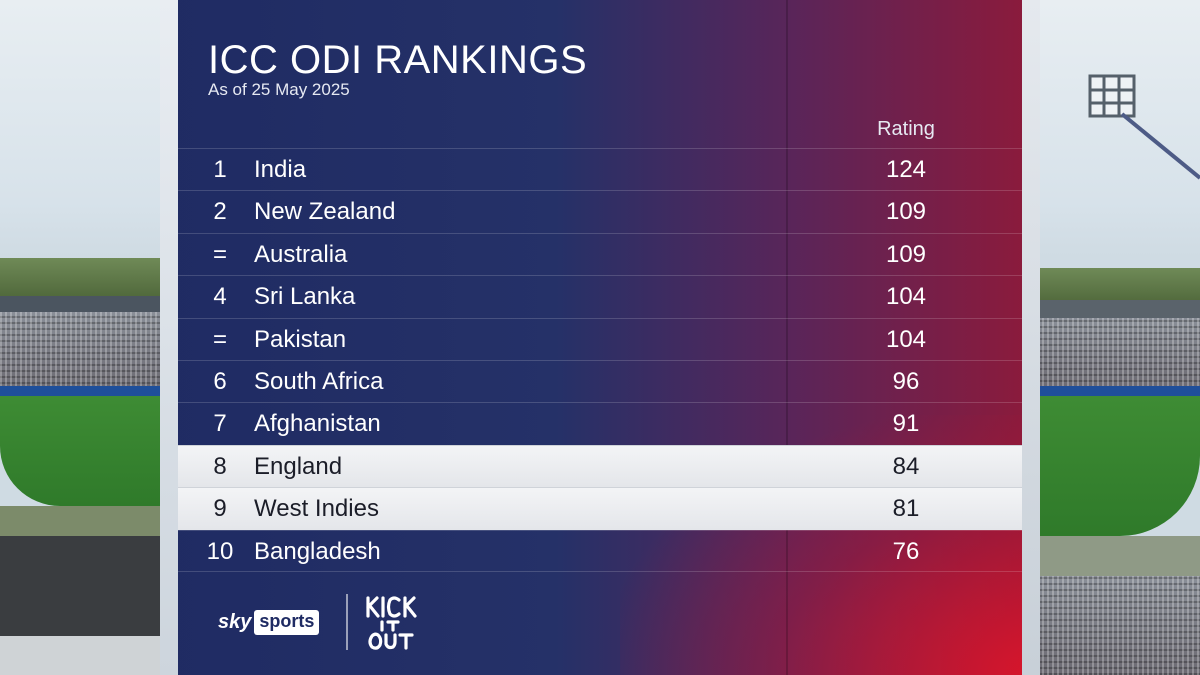  Describe the element at coordinates (220, 551) in the screenshot. I see `rank-cell: 10` at that location.